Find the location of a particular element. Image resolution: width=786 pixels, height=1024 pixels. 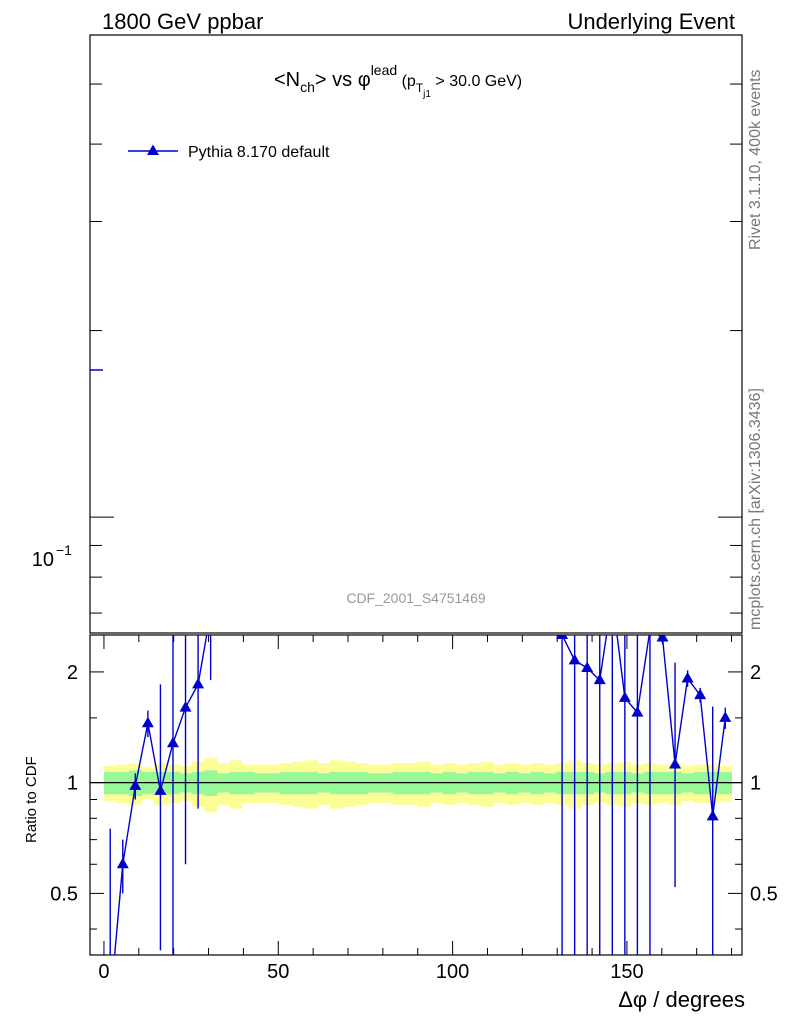

title-part-mid: > vs φ is located at coordinates (343, 80).